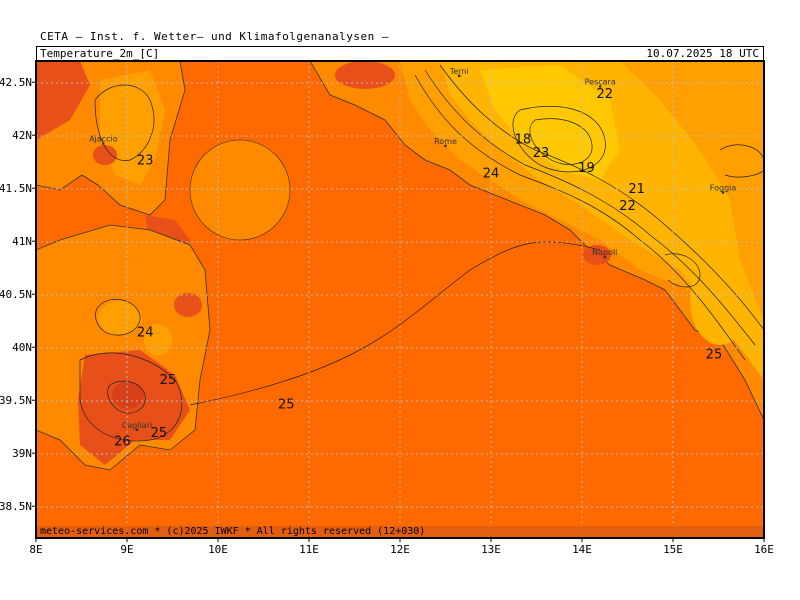  What do you see at coordinates (740, 160) in the screenshot?
I see `gargano-cool-zone` at bounding box center [740, 160].